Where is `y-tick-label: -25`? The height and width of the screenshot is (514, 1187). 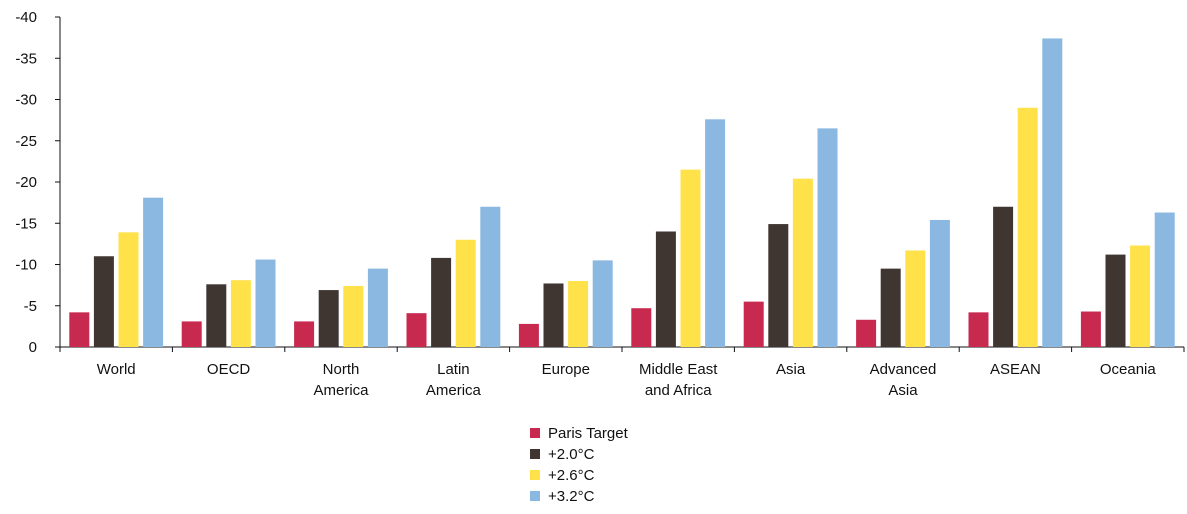
y-tick-label: -25 is located at coordinates (26, 141).